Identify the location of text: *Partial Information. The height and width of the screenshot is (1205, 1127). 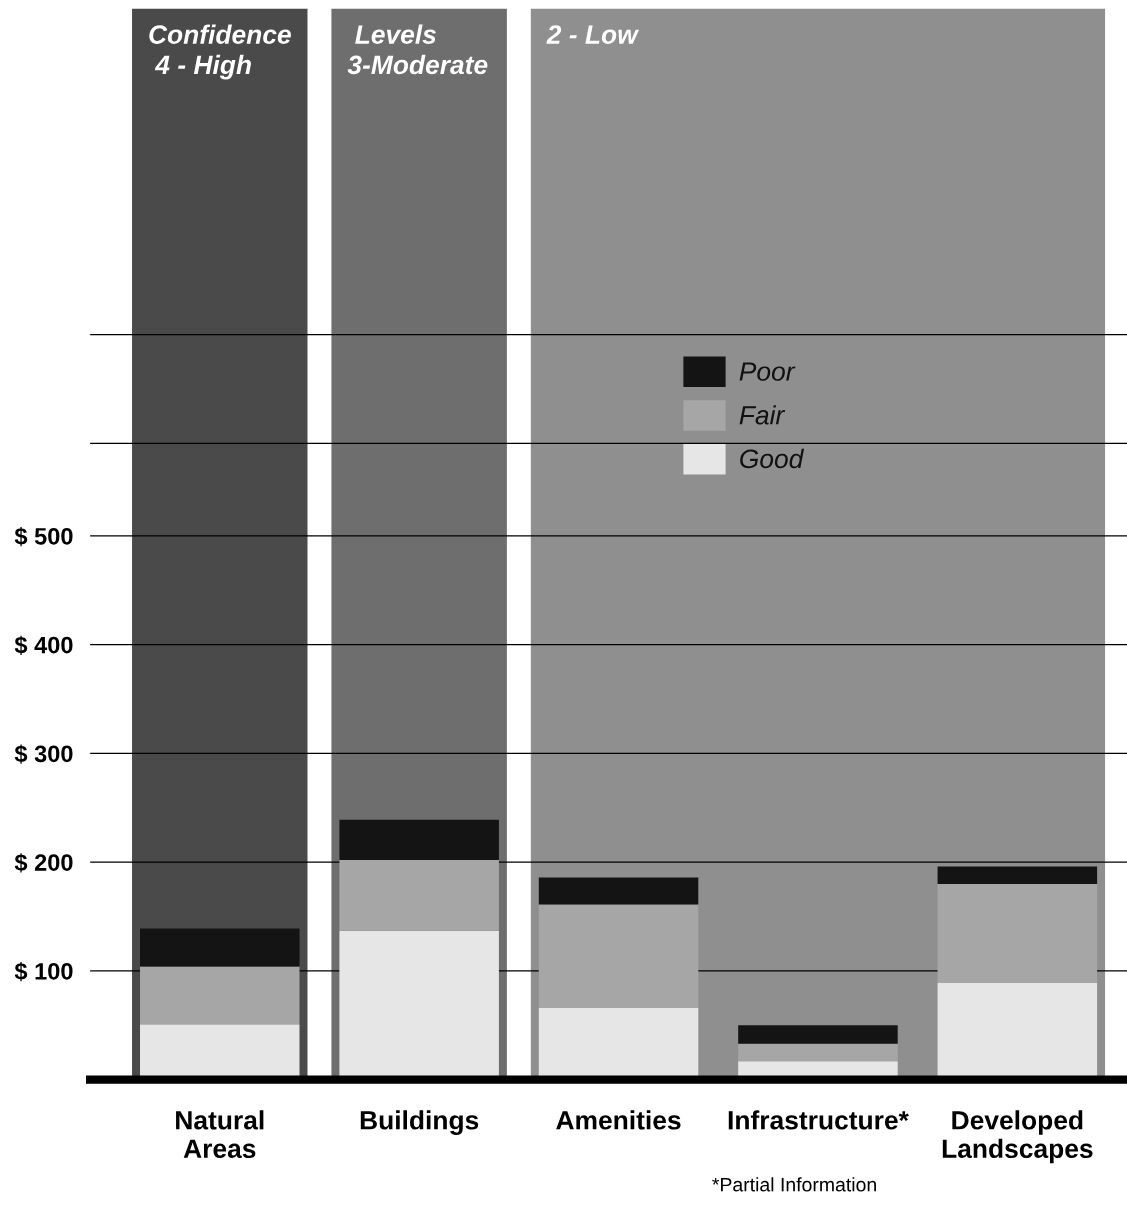
(794, 1184).